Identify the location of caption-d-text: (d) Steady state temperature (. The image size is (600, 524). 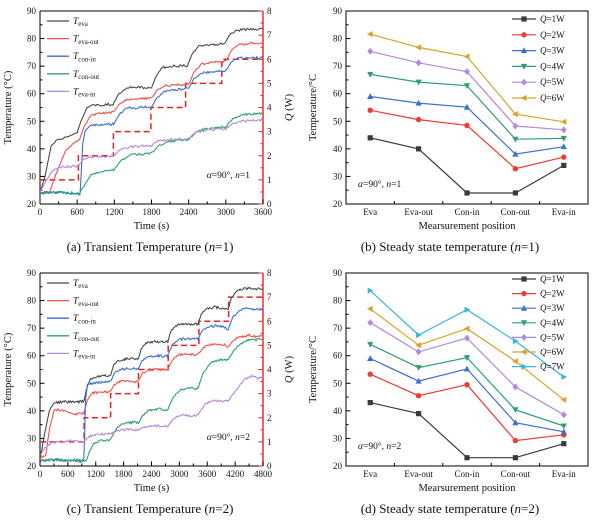
(437, 508).